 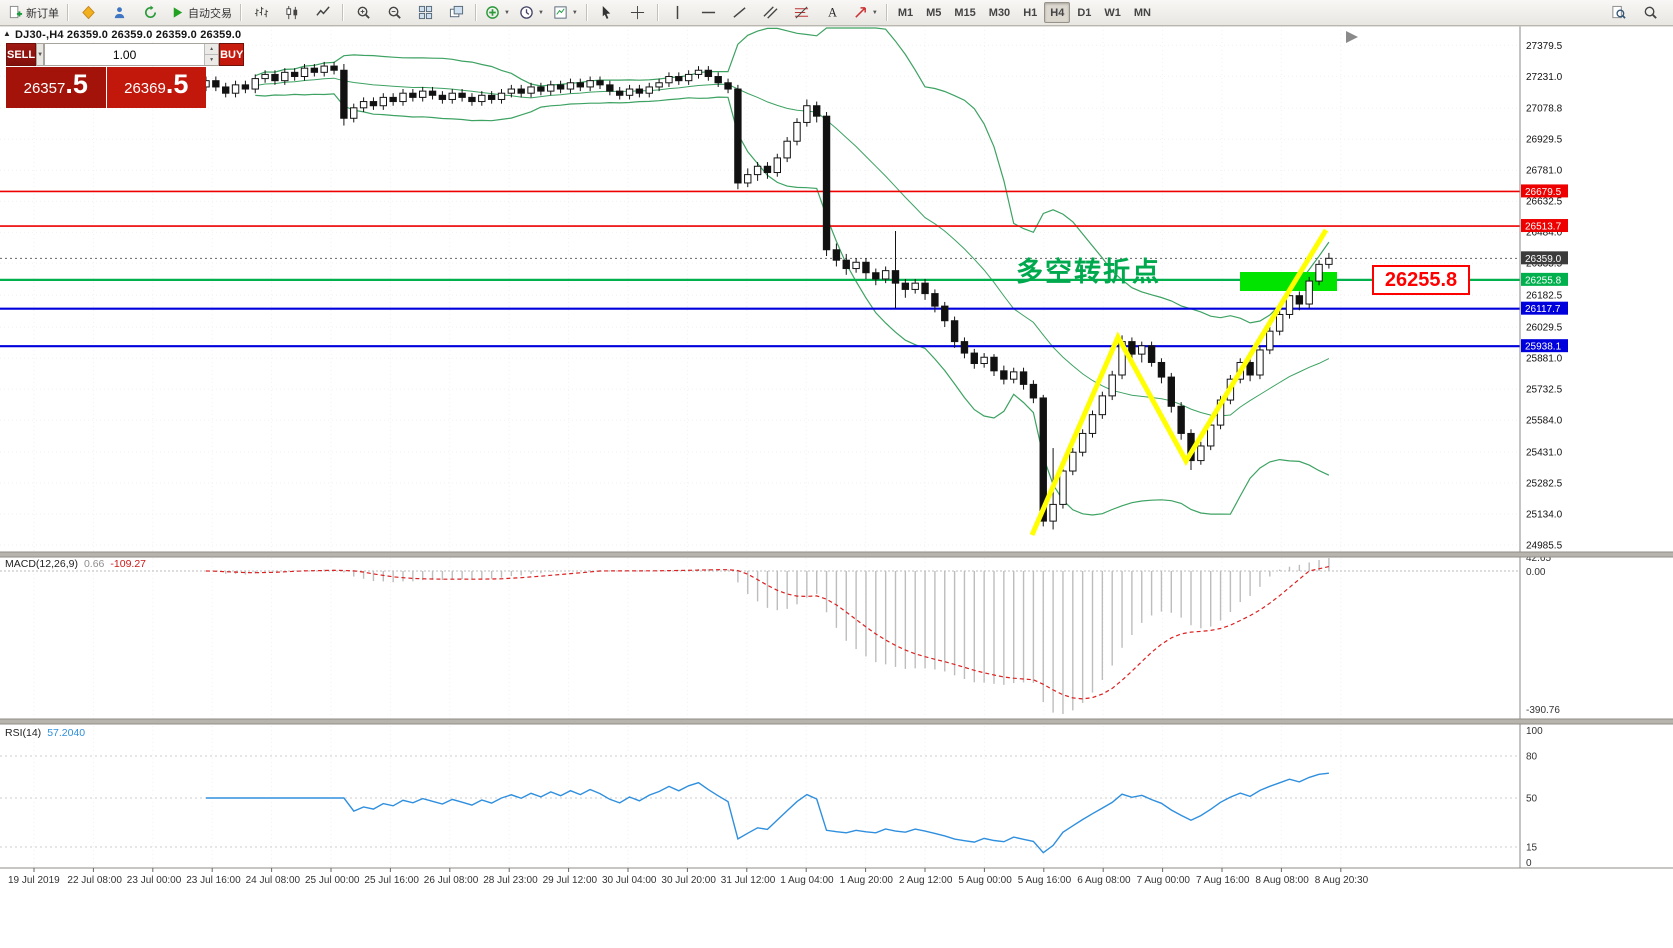 I want to click on macd-indicator-label: MACD(12,26,9) 0.66 -109.27, so click(x=78, y=564).